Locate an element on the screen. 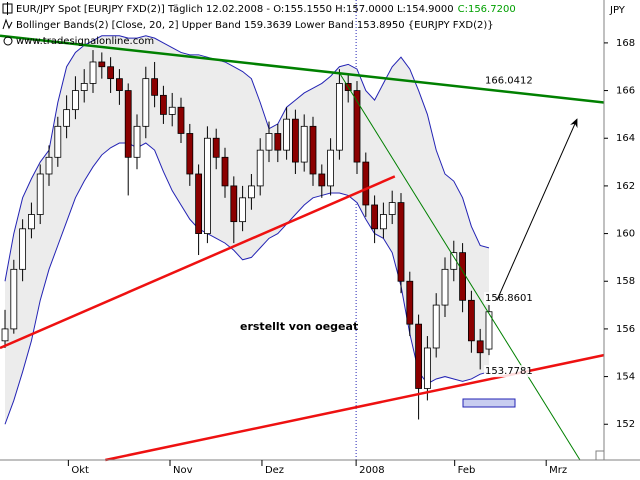 This screenshot has height=480, width=640. x-tick-label: 2008 is located at coordinates (371, 470).